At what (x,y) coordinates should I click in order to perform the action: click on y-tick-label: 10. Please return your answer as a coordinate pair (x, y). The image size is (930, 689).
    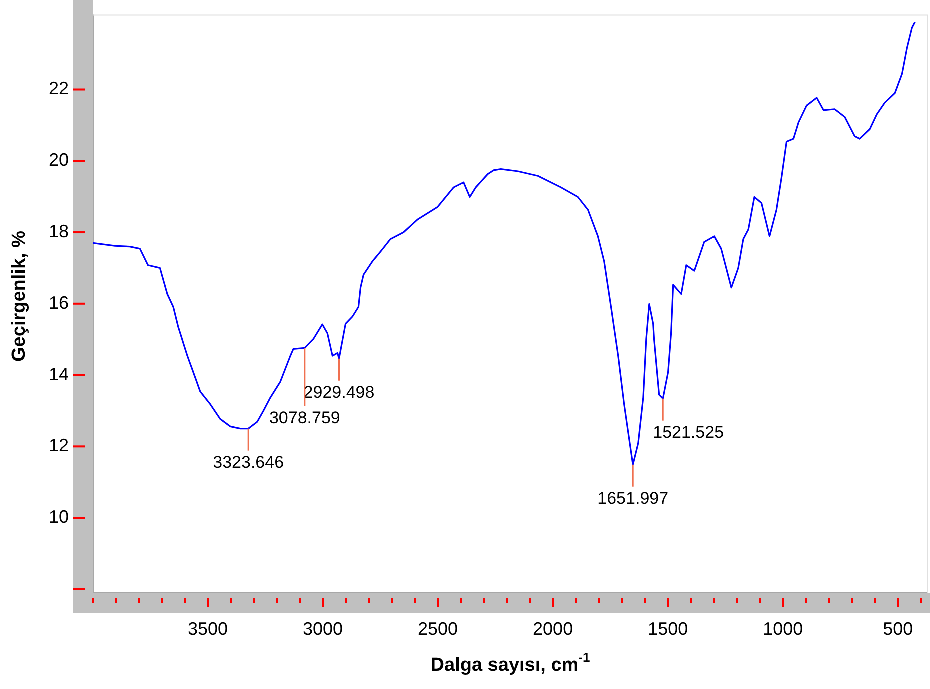
    Looking at the image, I should click on (58, 517).